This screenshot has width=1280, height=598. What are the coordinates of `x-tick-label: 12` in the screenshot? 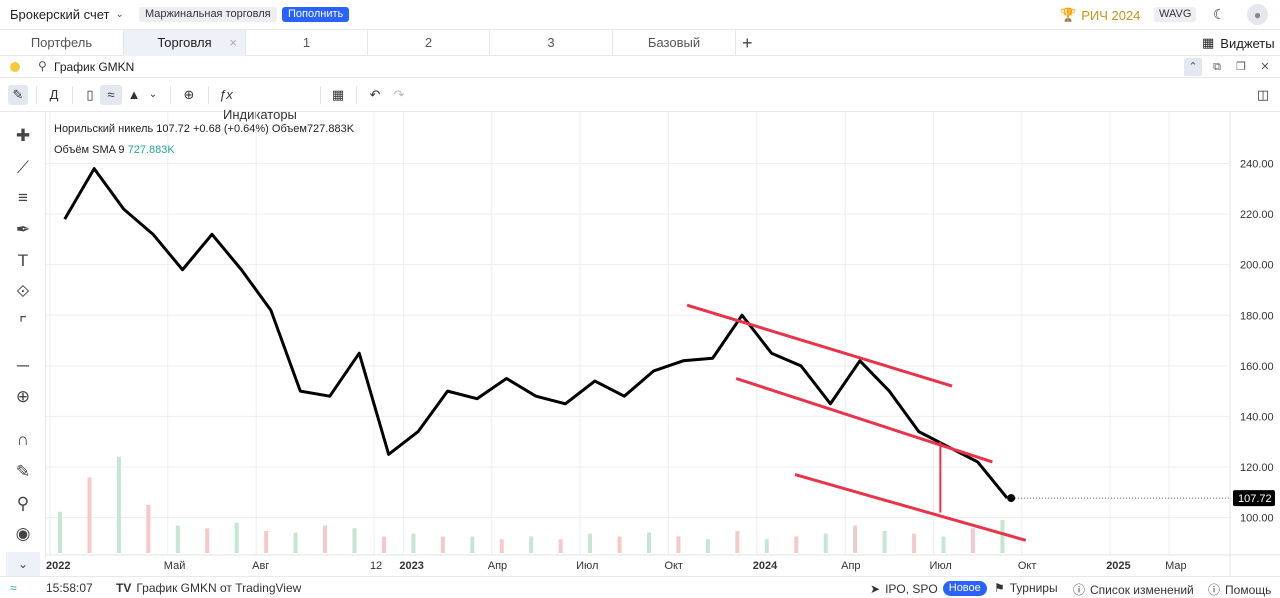 It's located at (376, 566).